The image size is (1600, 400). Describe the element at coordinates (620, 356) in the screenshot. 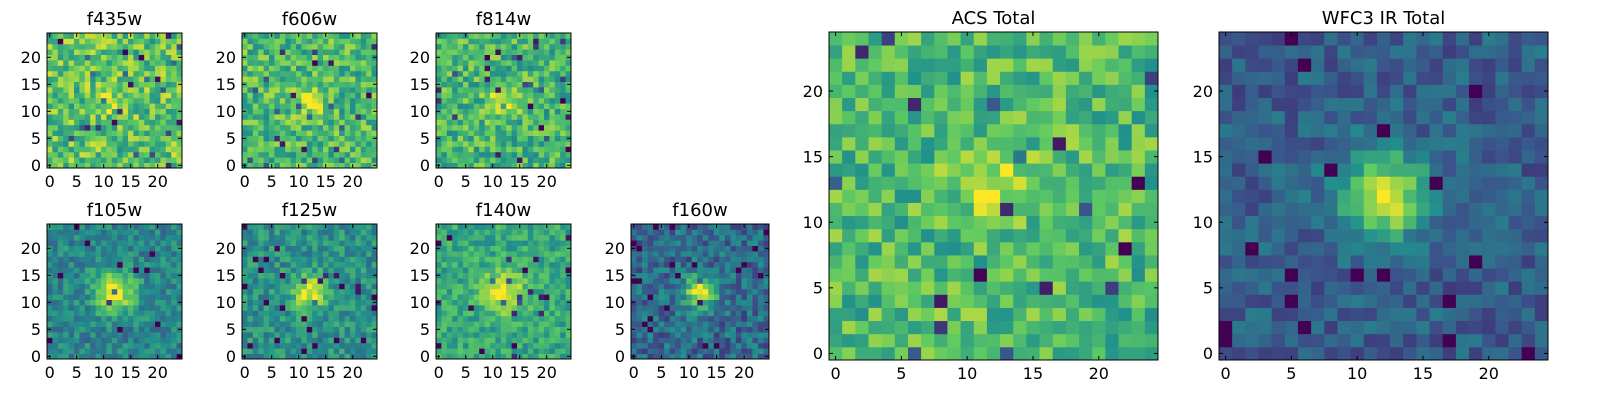

I see `y-tick-label: 0` at that location.